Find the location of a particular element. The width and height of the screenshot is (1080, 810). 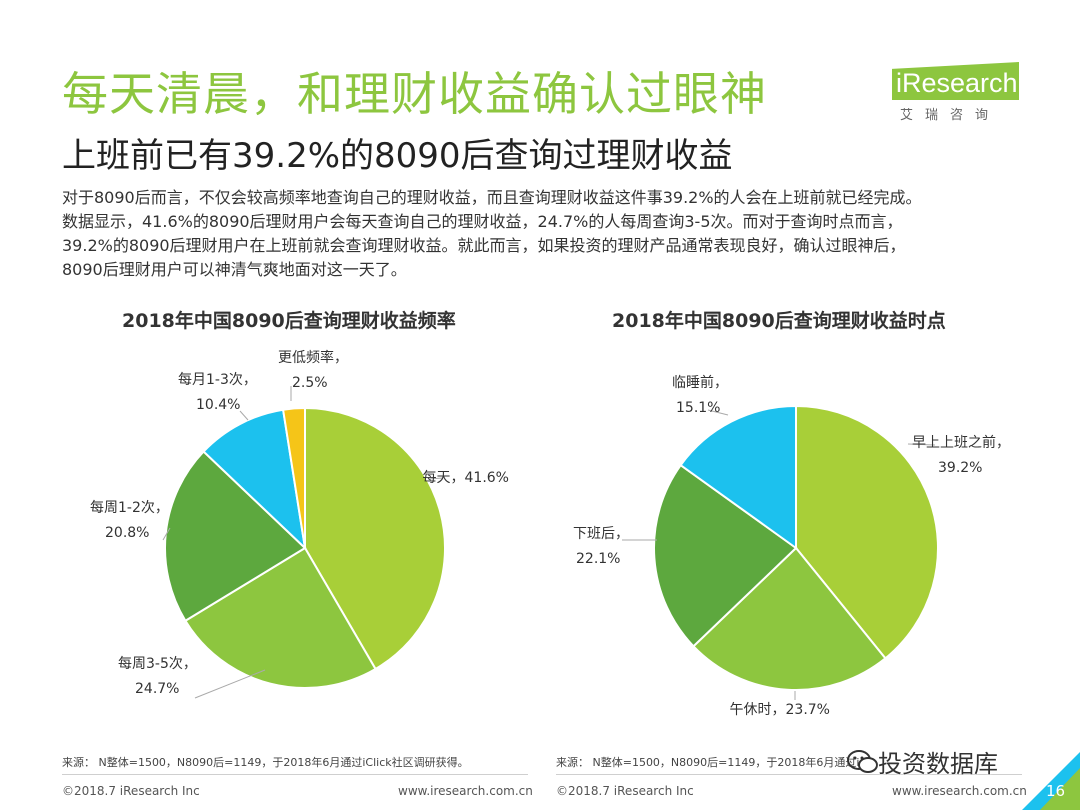

slice-label: 临睡前， is located at coordinates (700, 382).